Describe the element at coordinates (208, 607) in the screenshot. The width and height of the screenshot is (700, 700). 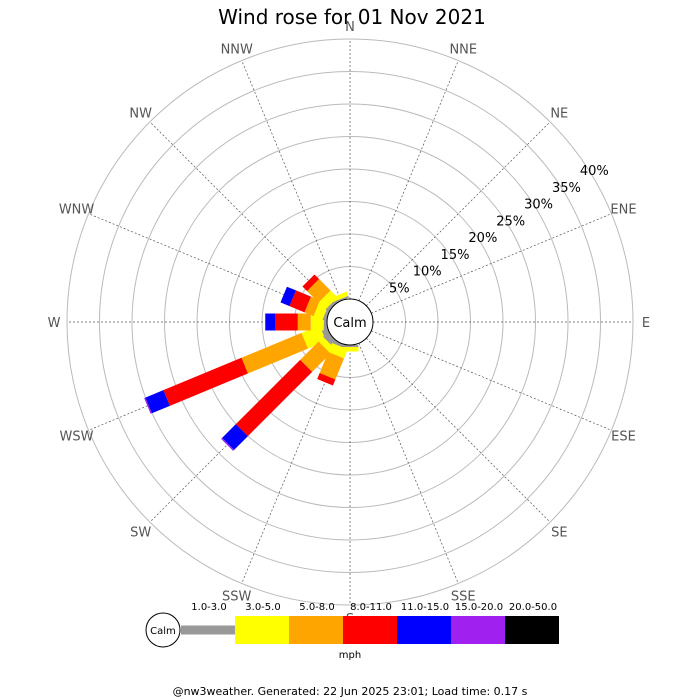
I see `legend-bin-label-1: 1.0-3.0` at that location.